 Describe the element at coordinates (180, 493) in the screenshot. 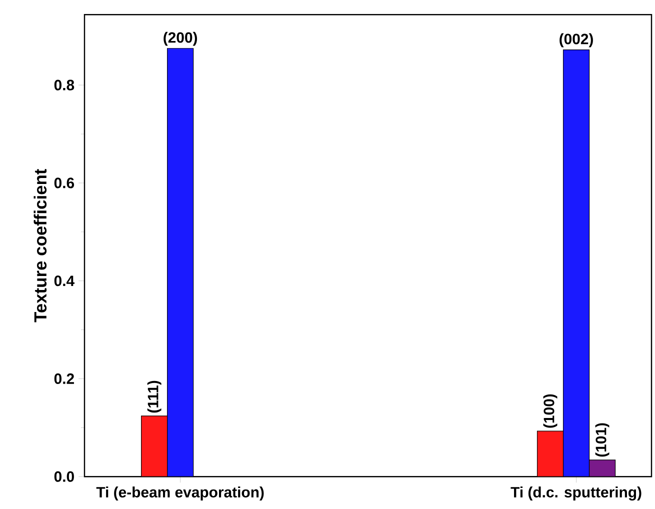

I see `x-tick-label: Ti (e-beam evaporation)` at that location.